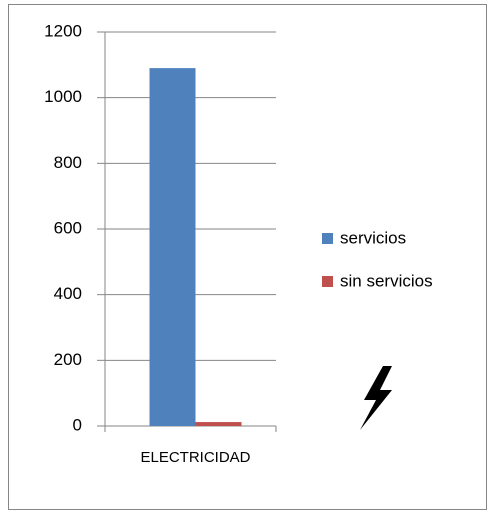 This screenshot has height=510, width=488. What do you see at coordinates (68, 293) in the screenshot?
I see `y-tick-label: 400` at bounding box center [68, 293].